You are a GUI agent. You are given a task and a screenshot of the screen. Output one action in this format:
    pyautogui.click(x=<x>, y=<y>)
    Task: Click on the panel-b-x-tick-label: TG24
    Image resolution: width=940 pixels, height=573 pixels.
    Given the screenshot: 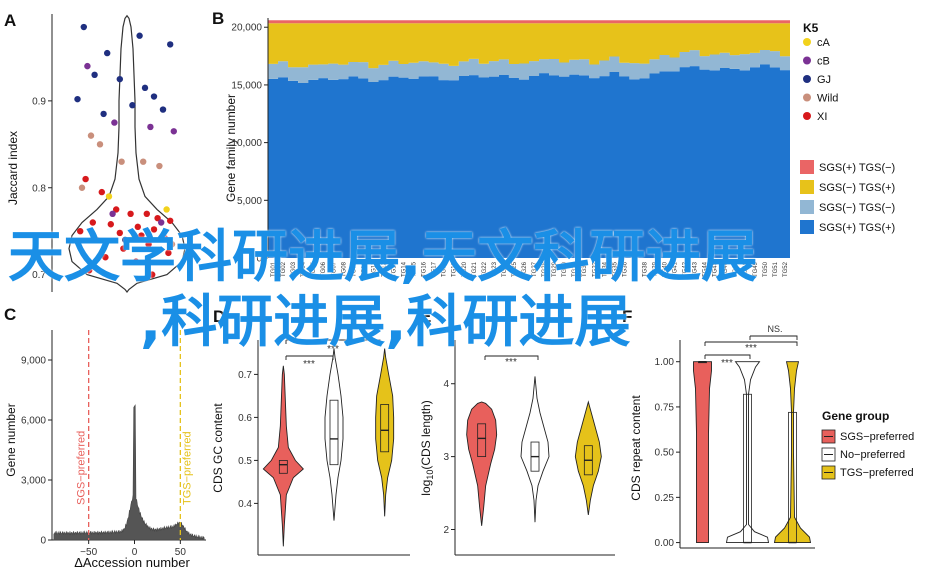 What is the action you would take?
    pyautogui.click(x=505, y=269)
    